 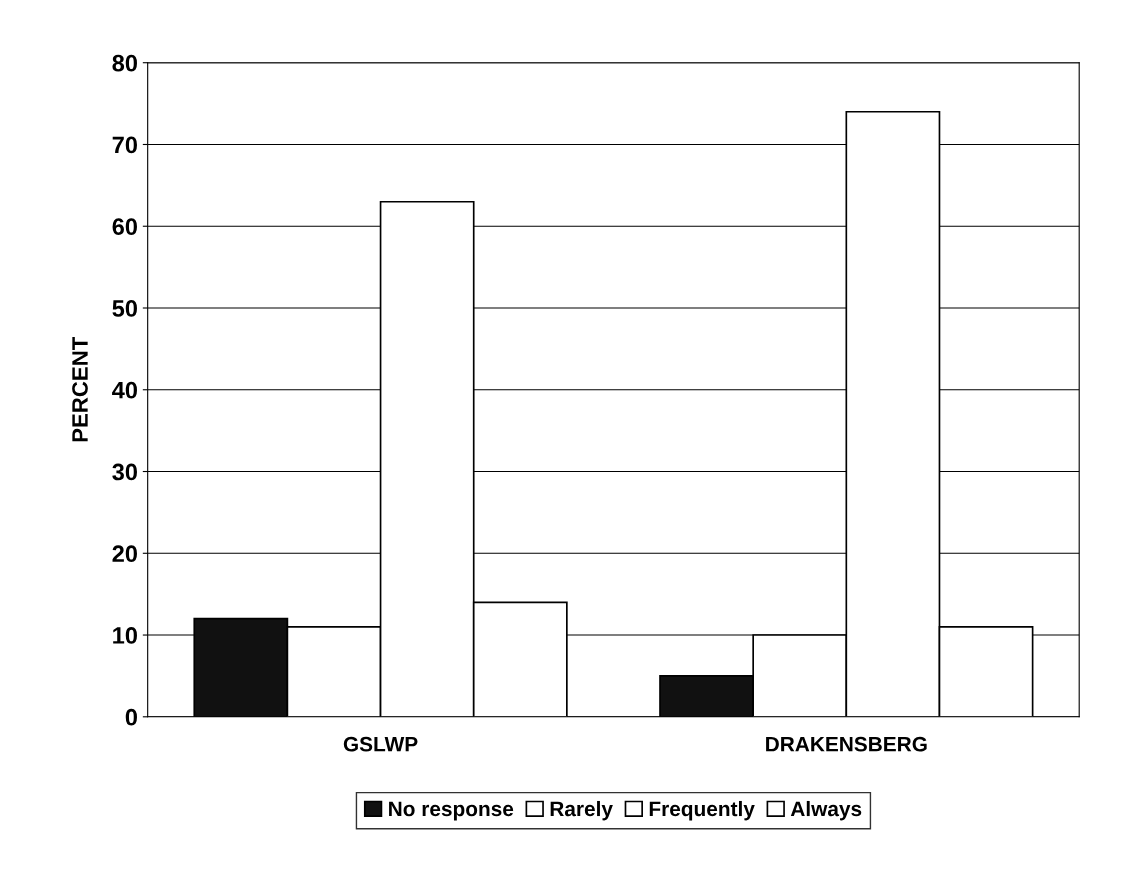 I want to click on legend-label: Frequently, so click(x=702, y=810).